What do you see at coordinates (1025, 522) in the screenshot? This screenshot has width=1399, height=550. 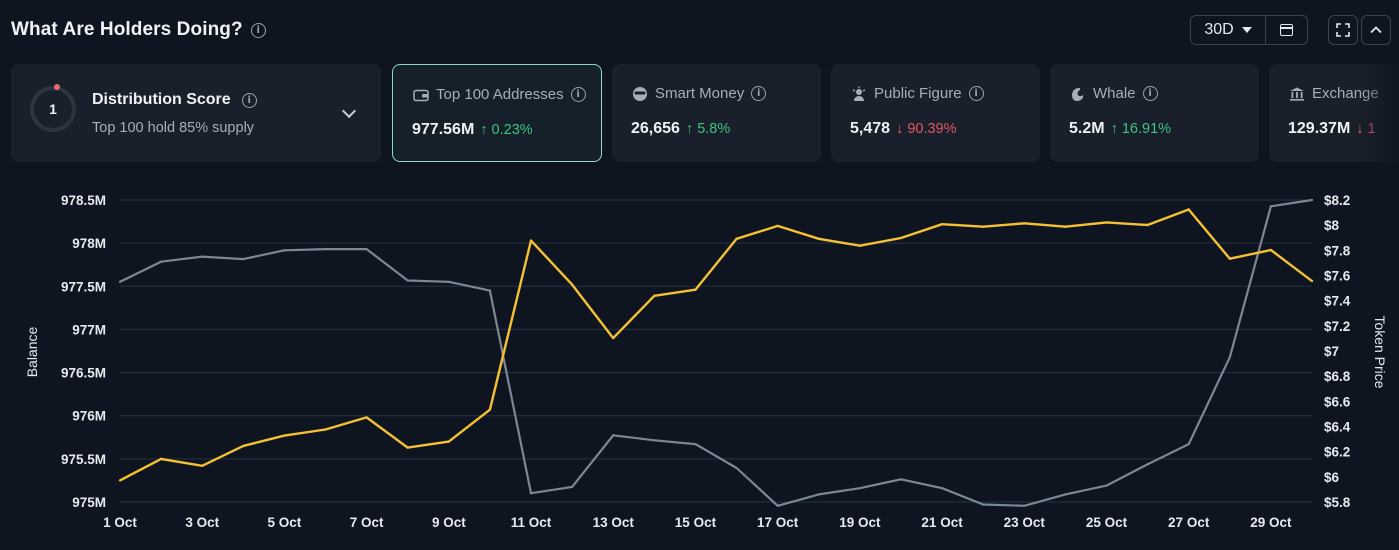 I see `x-tick-label: 23 Oct` at bounding box center [1025, 522].